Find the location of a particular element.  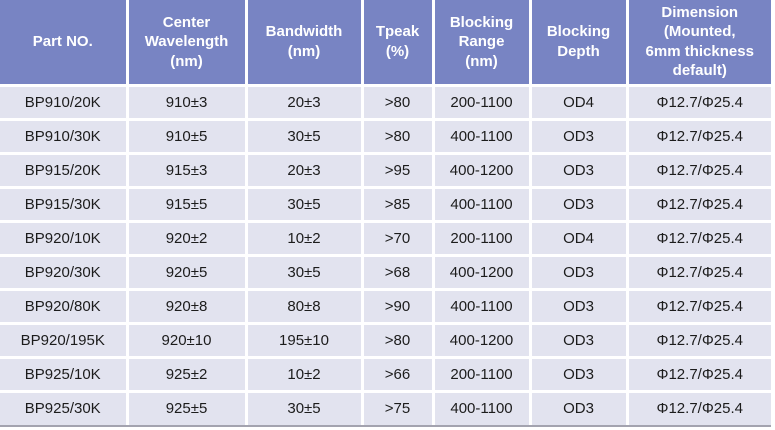

table-cell: 925±5 is located at coordinates (186, 407).